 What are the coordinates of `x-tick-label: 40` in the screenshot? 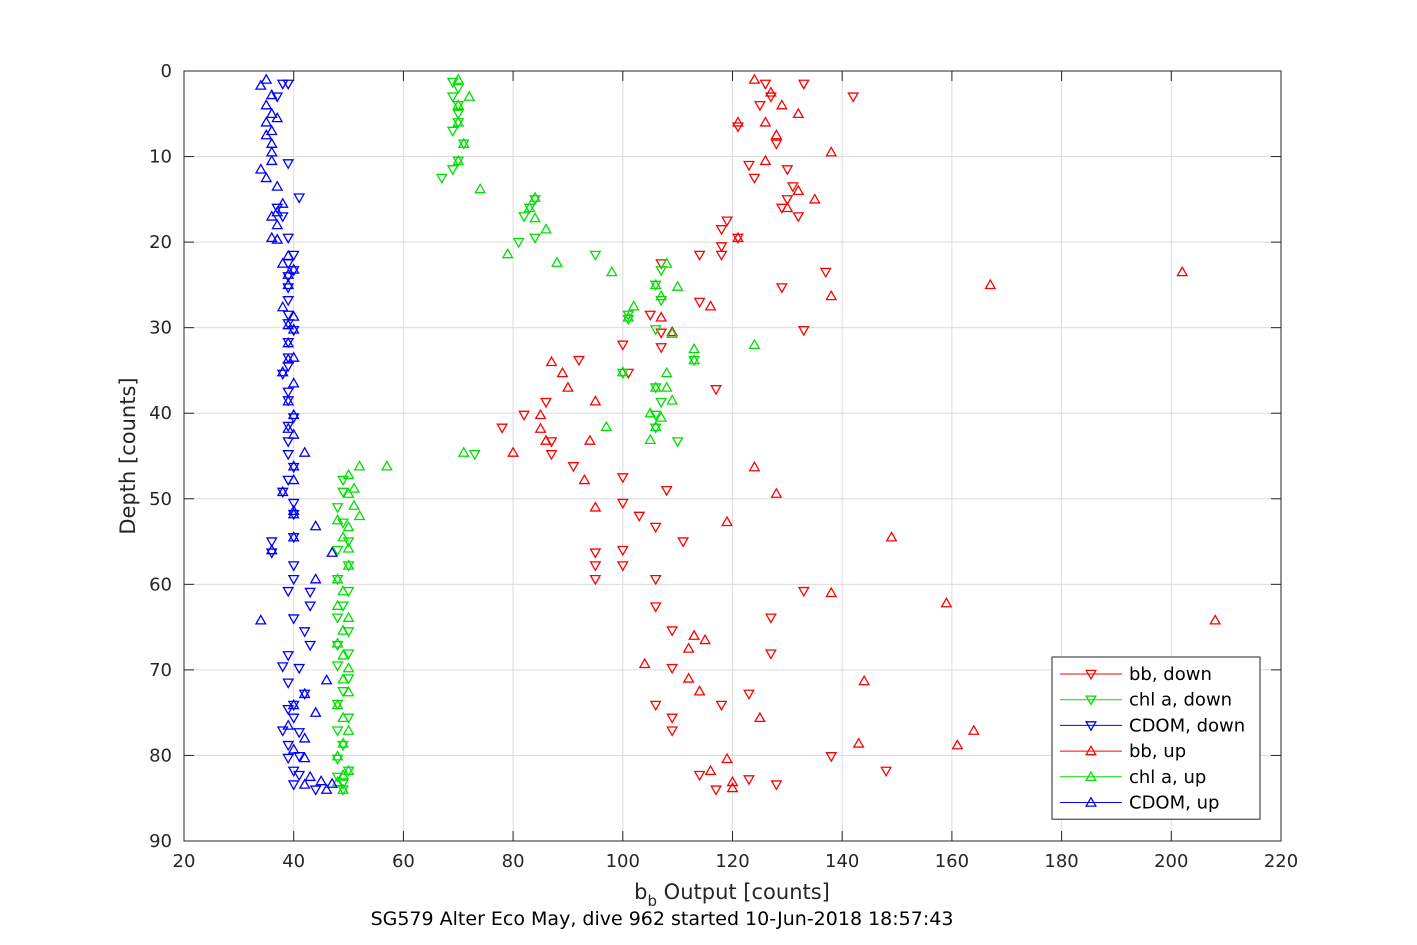 It's located at (293, 861).